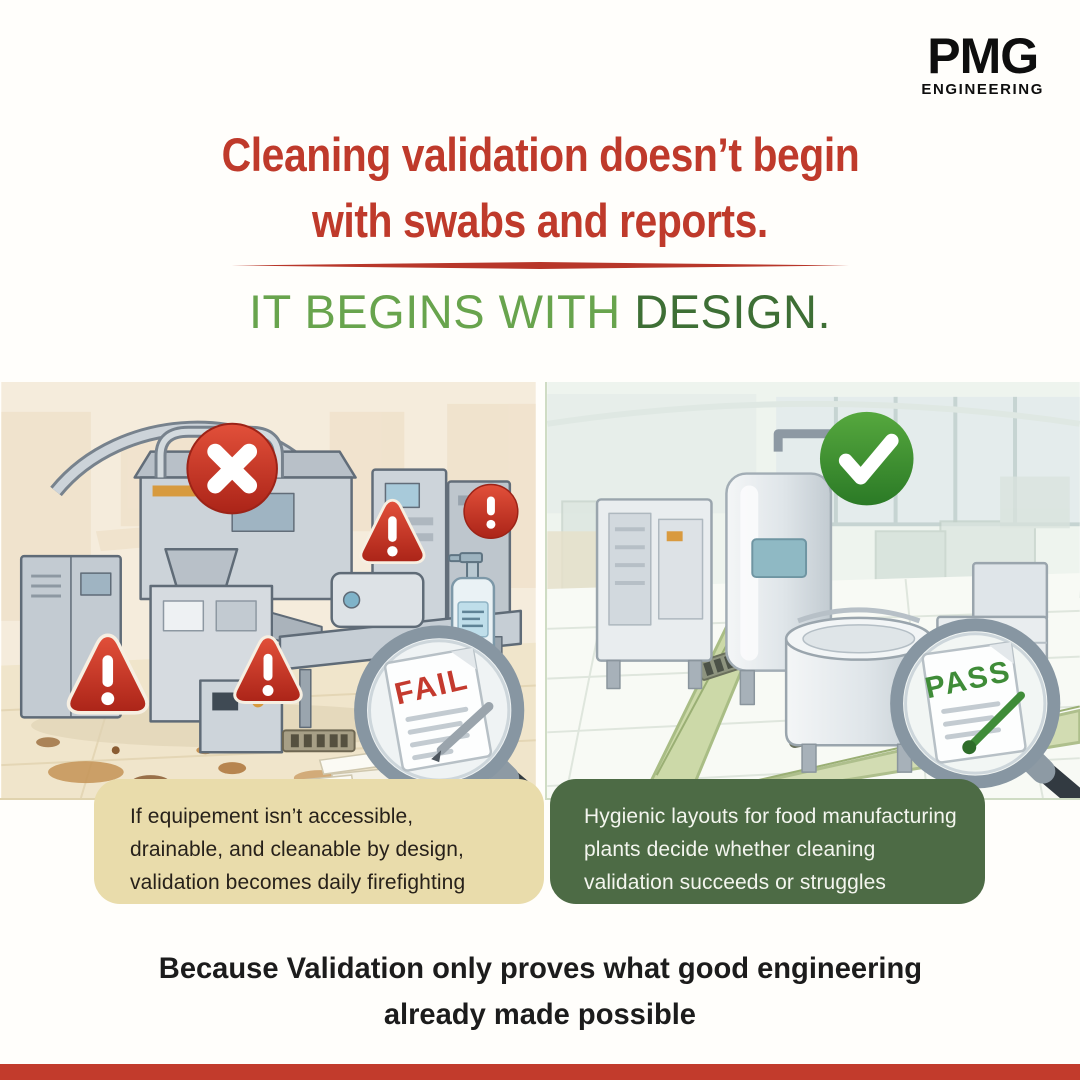  What do you see at coordinates (983, 56) in the screenshot?
I see `logo-name: PMG` at bounding box center [983, 56].